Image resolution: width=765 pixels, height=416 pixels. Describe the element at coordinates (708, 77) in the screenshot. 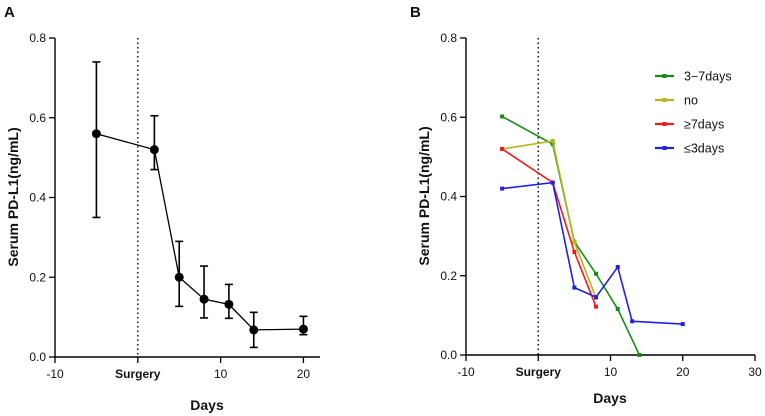

I see `legend-label: 3−7days` at that location.